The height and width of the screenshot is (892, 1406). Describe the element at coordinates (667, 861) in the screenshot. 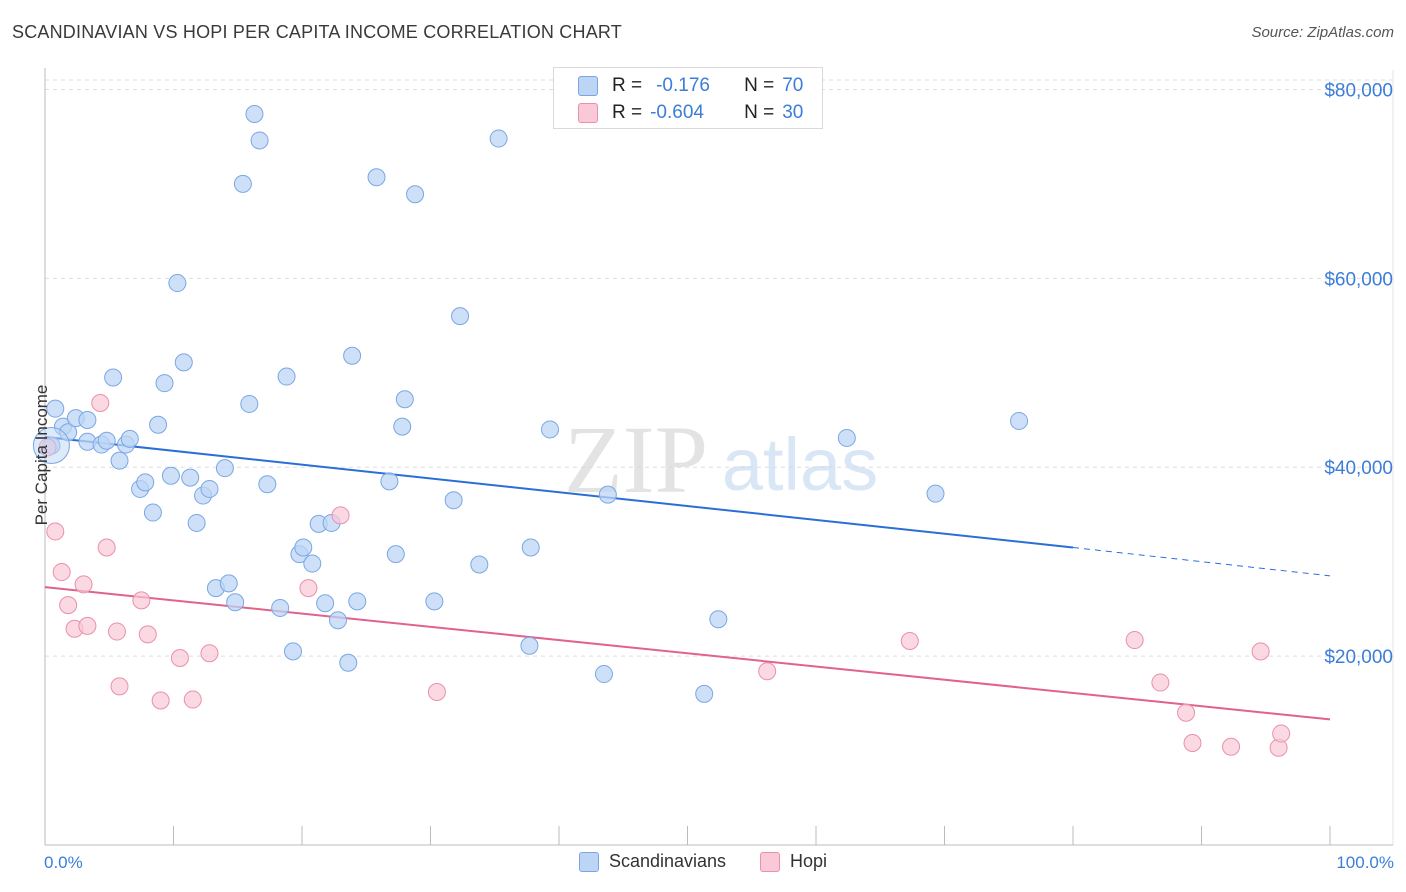

I see `scandinavians-legend-label: Scandinavians` at that location.